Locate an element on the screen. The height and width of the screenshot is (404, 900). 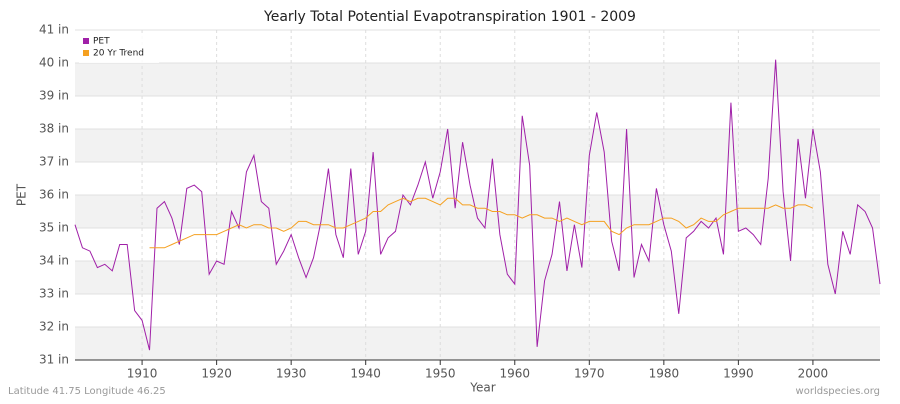
x-tick-label: 1970 is located at coordinates (589, 374).